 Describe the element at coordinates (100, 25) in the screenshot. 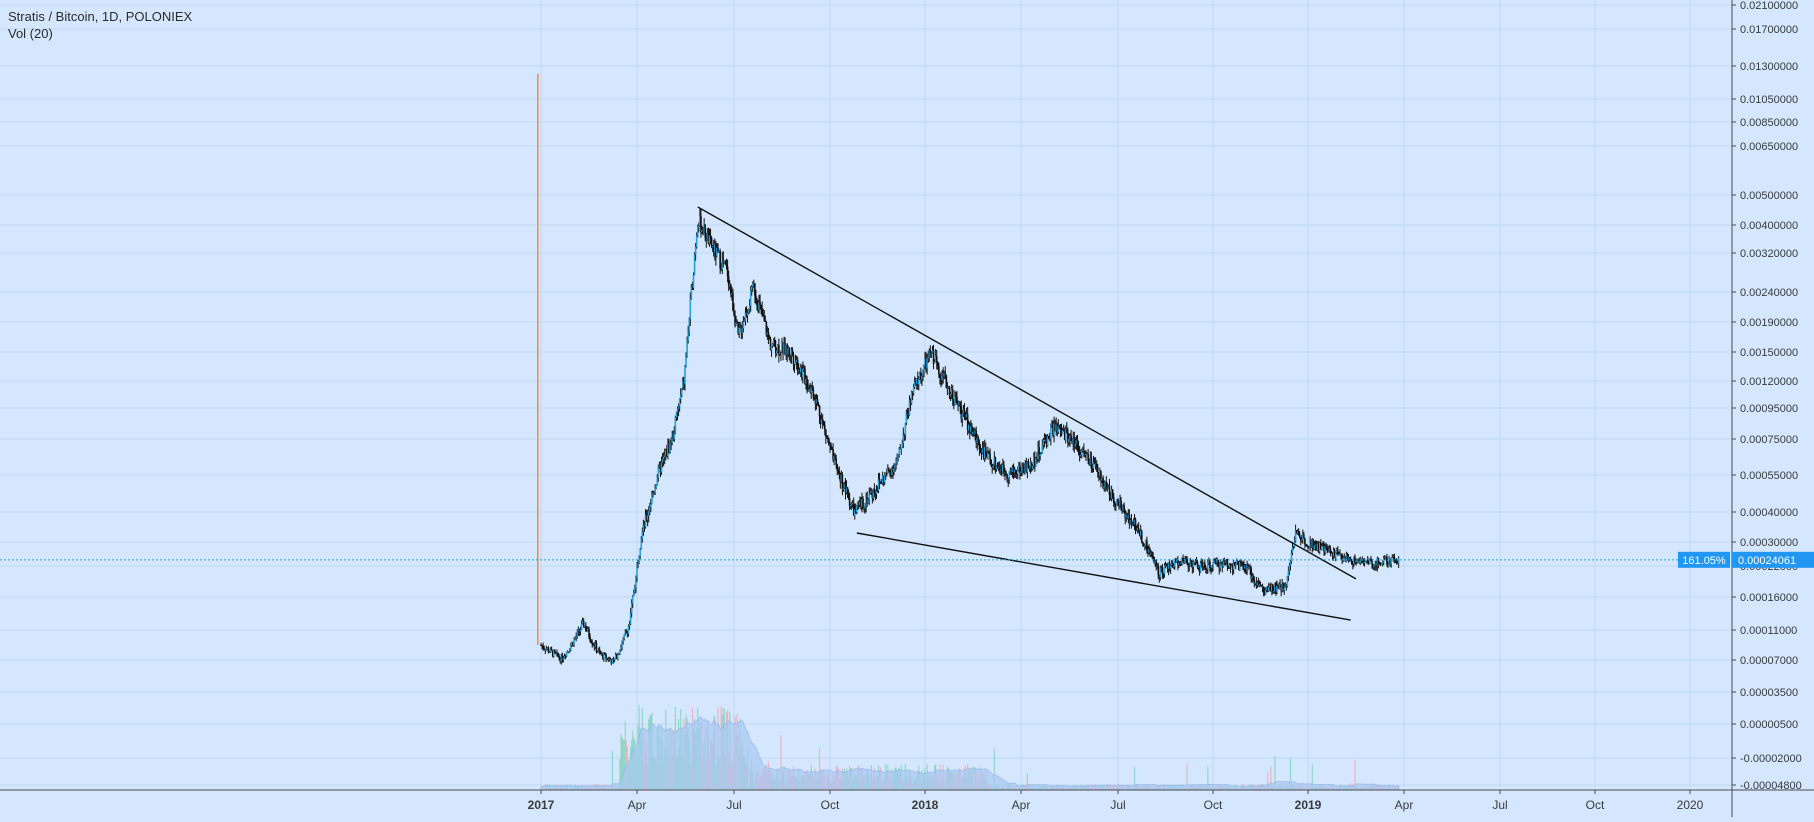

I see `chart-legend: Stratis / Bitcoin, 1D, POLONIEX Vol (20)` at that location.